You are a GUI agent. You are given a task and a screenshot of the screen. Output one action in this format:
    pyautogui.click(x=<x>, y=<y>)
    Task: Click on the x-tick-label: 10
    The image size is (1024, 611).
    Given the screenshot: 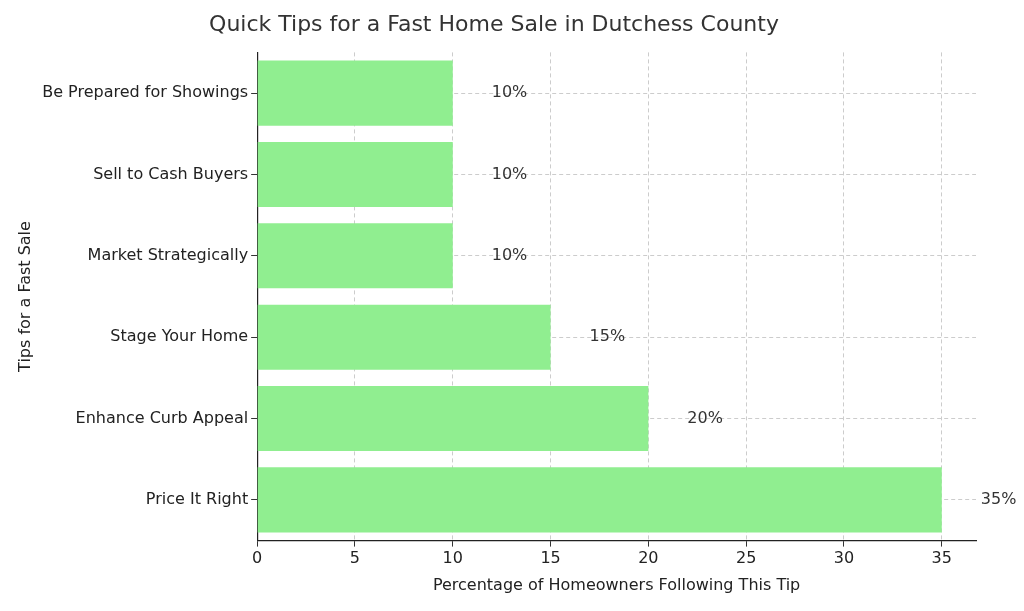 What is the action you would take?
    pyautogui.click(x=452, y=558)
    